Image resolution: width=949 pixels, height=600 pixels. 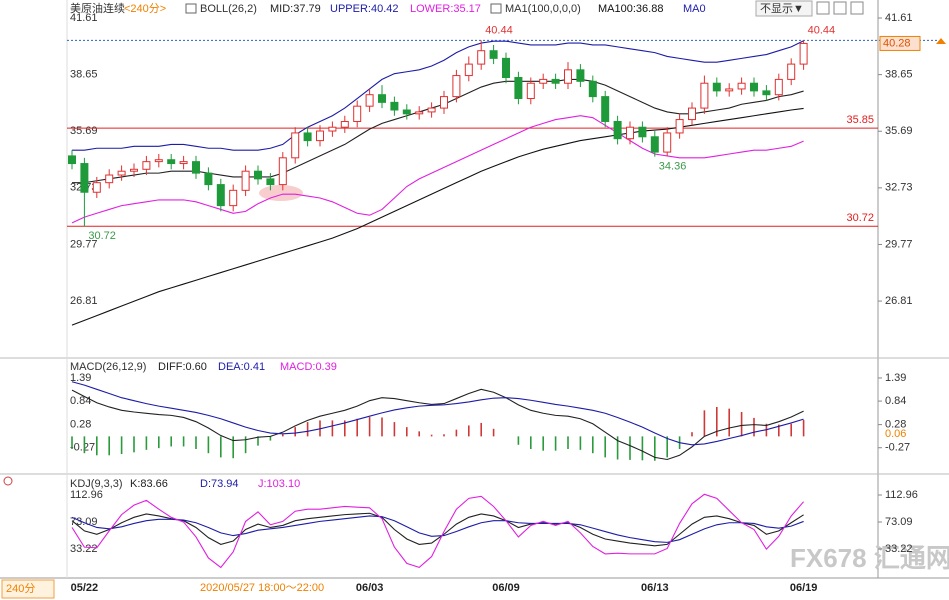 I want to click on price-arrow, so click(x=941, y=41).